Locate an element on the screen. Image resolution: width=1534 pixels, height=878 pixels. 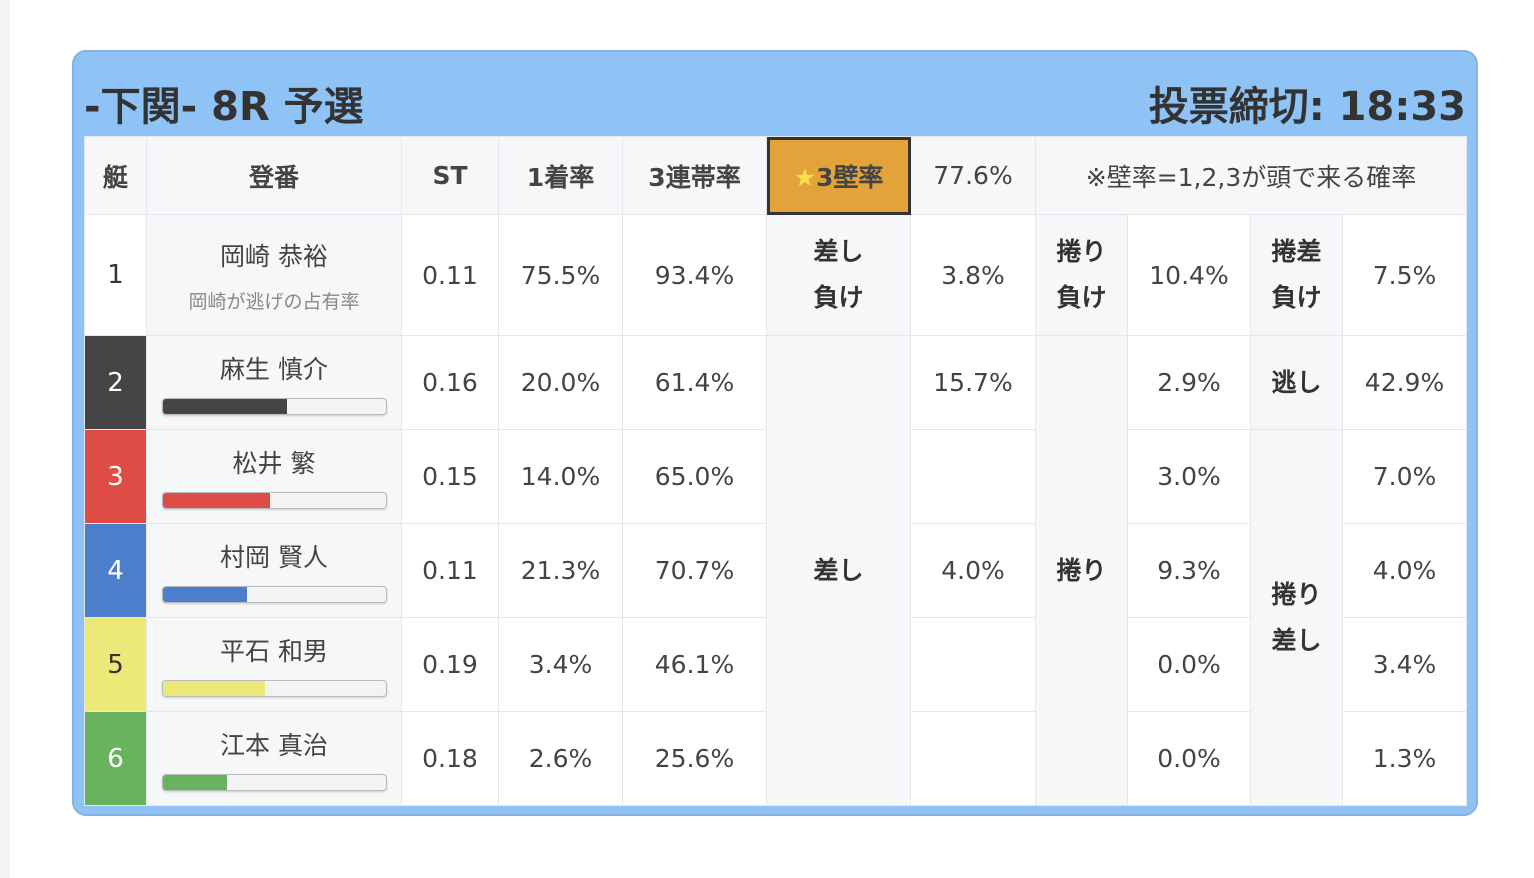
racer-name: 岡崎 恭裕岡崎が逃げの占有率 is located at coordinates (274, 275).